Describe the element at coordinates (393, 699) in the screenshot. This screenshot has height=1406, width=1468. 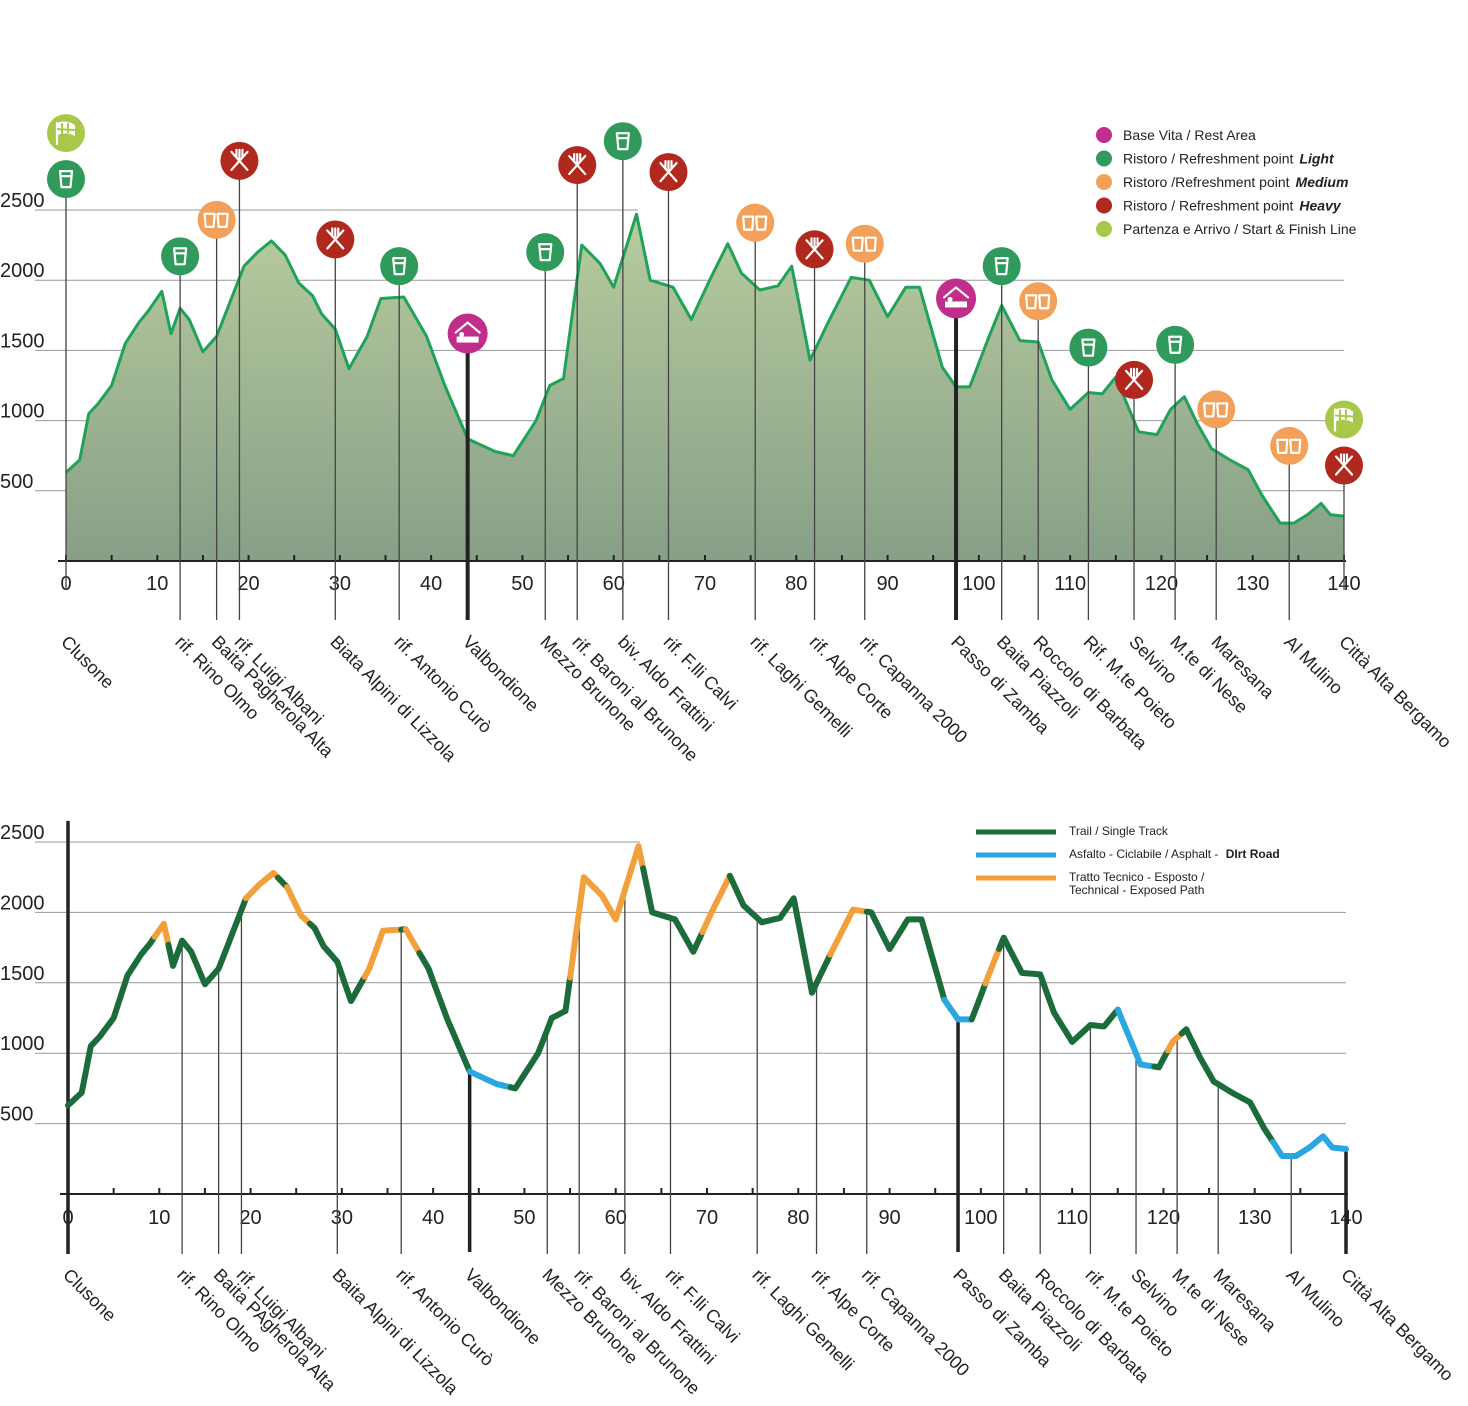
I see `location-label: Biata Alpini di Lizzola` at that location.